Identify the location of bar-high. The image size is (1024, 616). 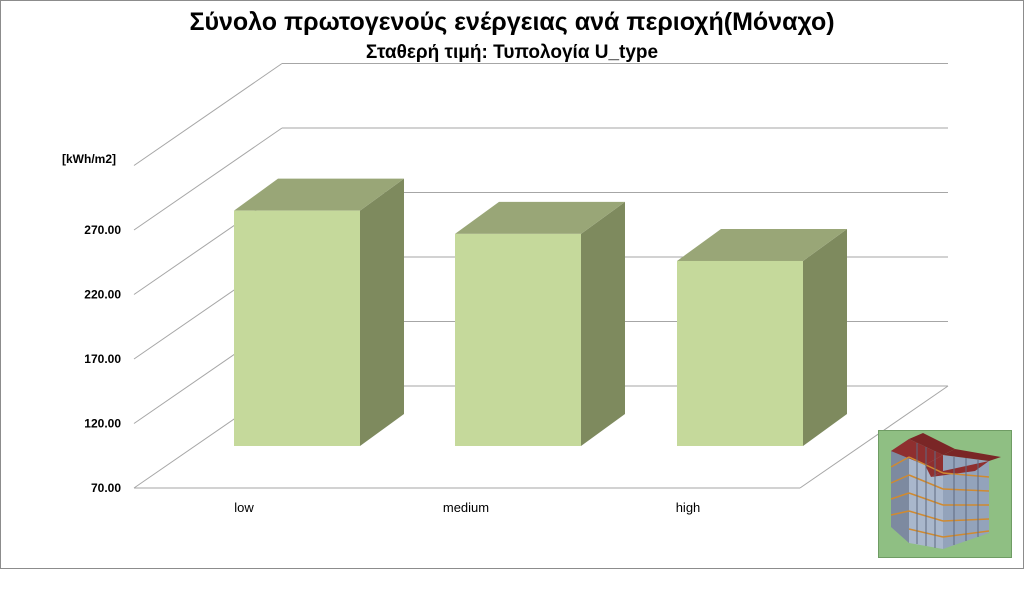
(762, 337).